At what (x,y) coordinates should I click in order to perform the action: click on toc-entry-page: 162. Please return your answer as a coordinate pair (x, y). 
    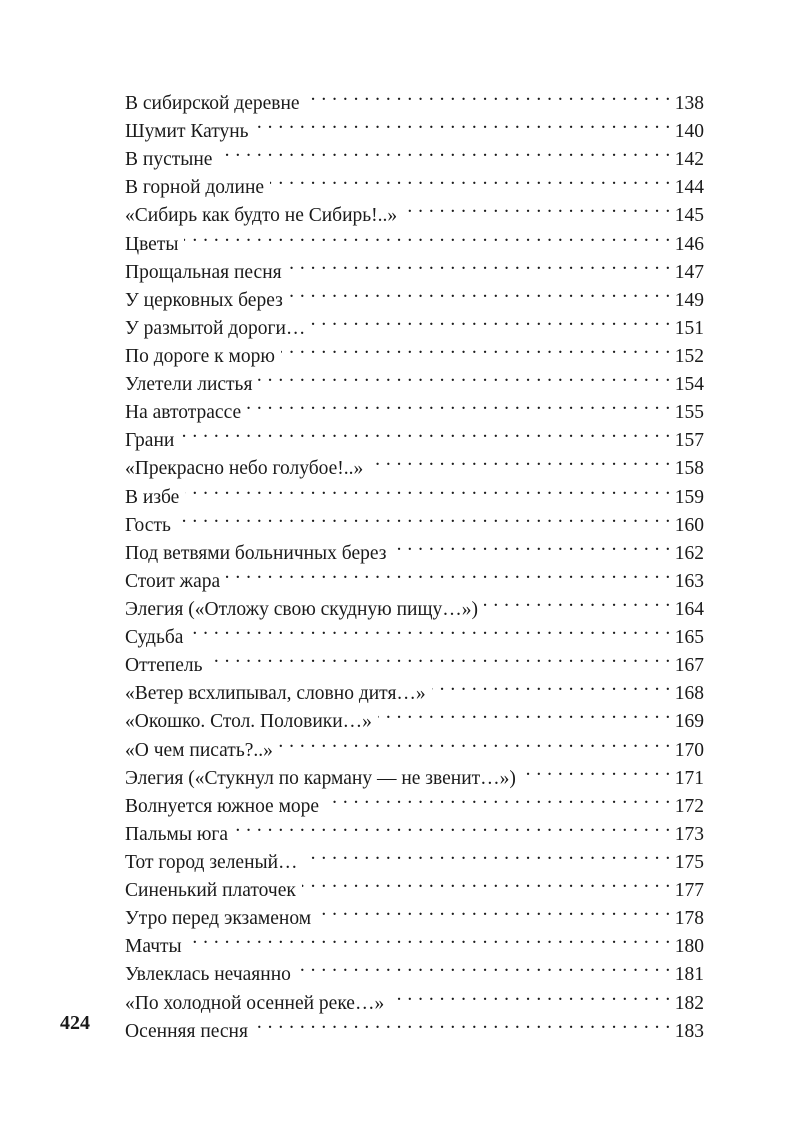
    Looking at the image, I should click on (689, 553).